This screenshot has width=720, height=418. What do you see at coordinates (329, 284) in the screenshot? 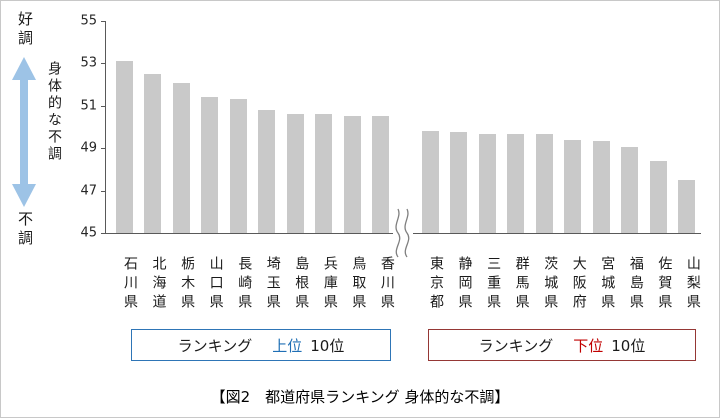
I see `bar-label-兵庫県: 兵庫県` at bounding box center [329, 284].